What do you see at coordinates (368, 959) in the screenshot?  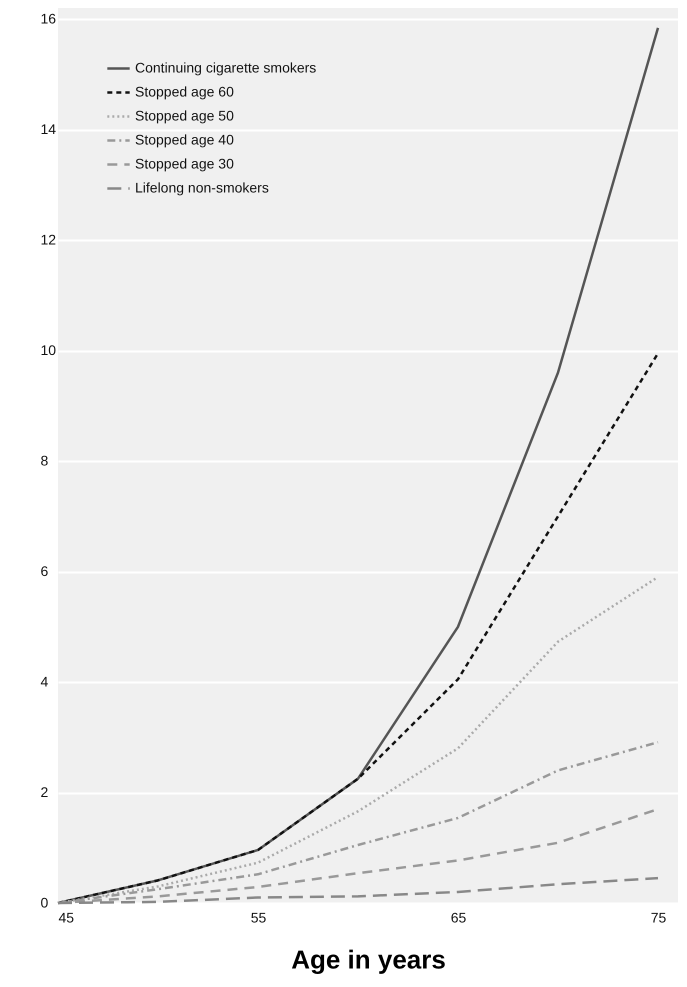 I see `x-axis-title: Age in years` at bounding box center [368, 959].